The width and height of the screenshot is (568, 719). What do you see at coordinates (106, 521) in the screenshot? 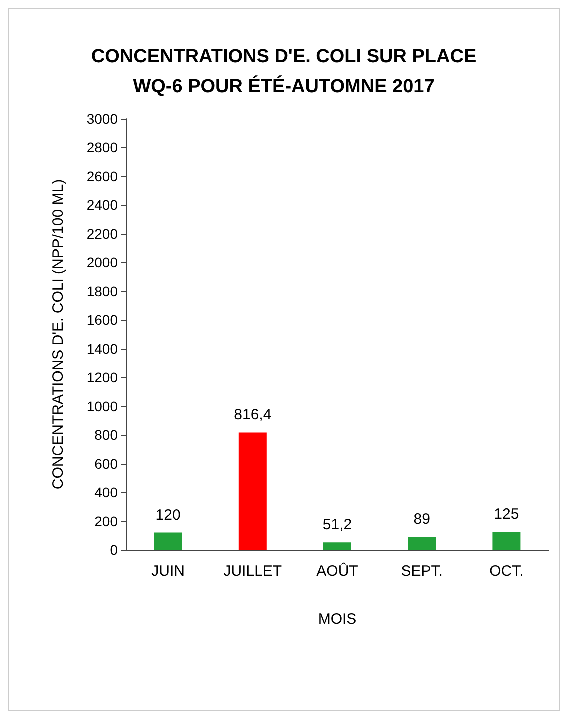
I see `y-tick-label: 200` at bounding box center [106, 521].